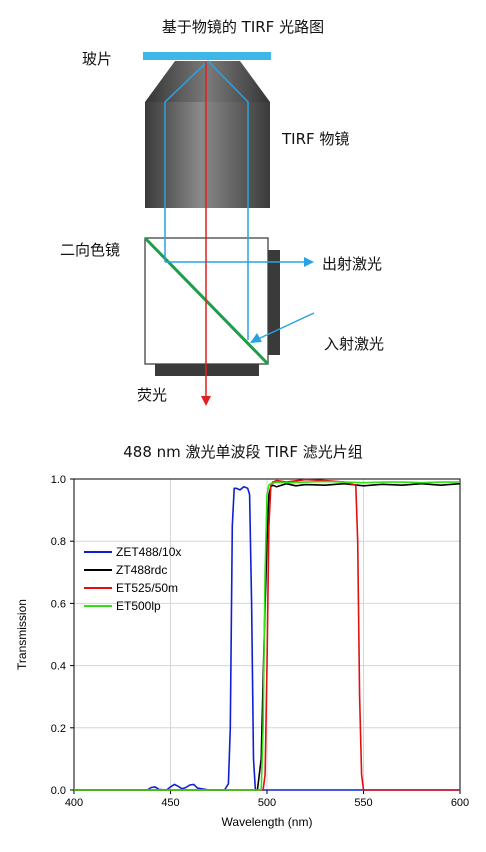 The width and height of the screenshot is (486, 852). I want to click on fluorescence-arrow, so click(206, 401).